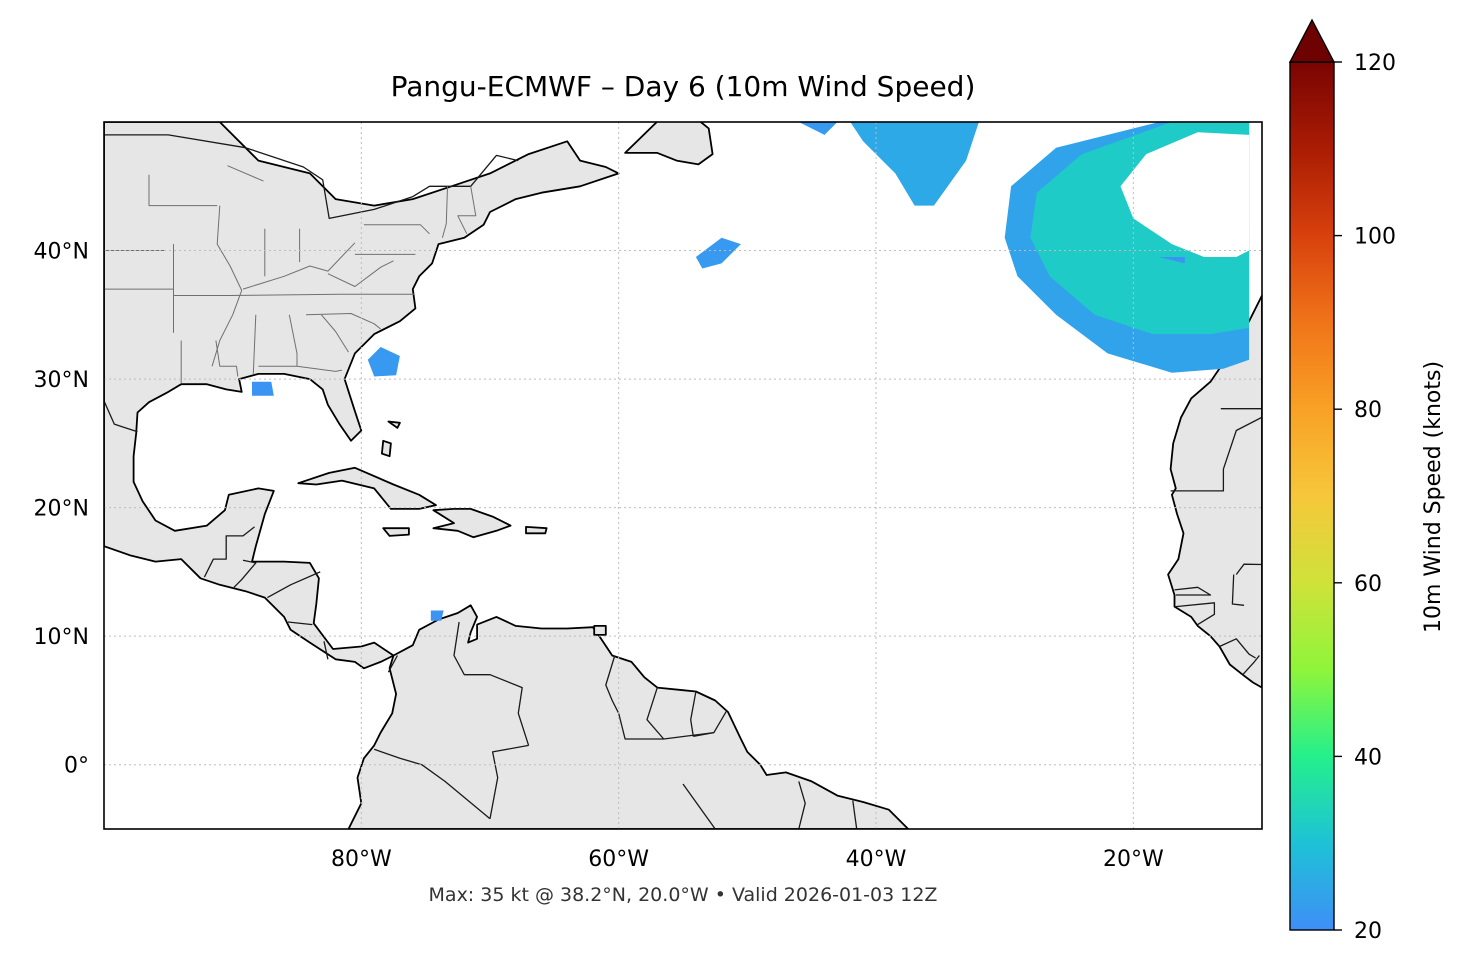 This screenshot has width=1466, height=969. Describe the element at coordinates (432, 784) in the screenshot. I see `border-colombia-ecuador-peru` at that location.